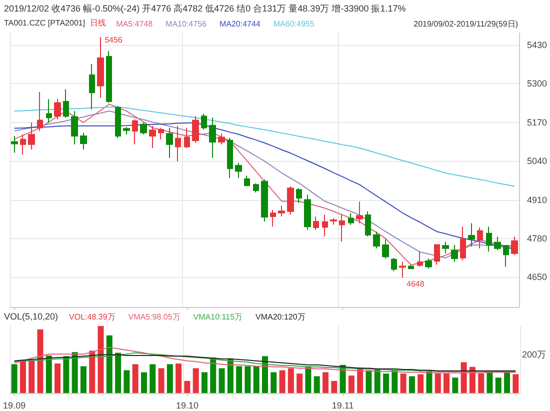 The image size is (550, 411). What do you see at coordinates (294, 24) in the screenshot?
I see `text: MA60:4955` at bounding box center [294, 24].